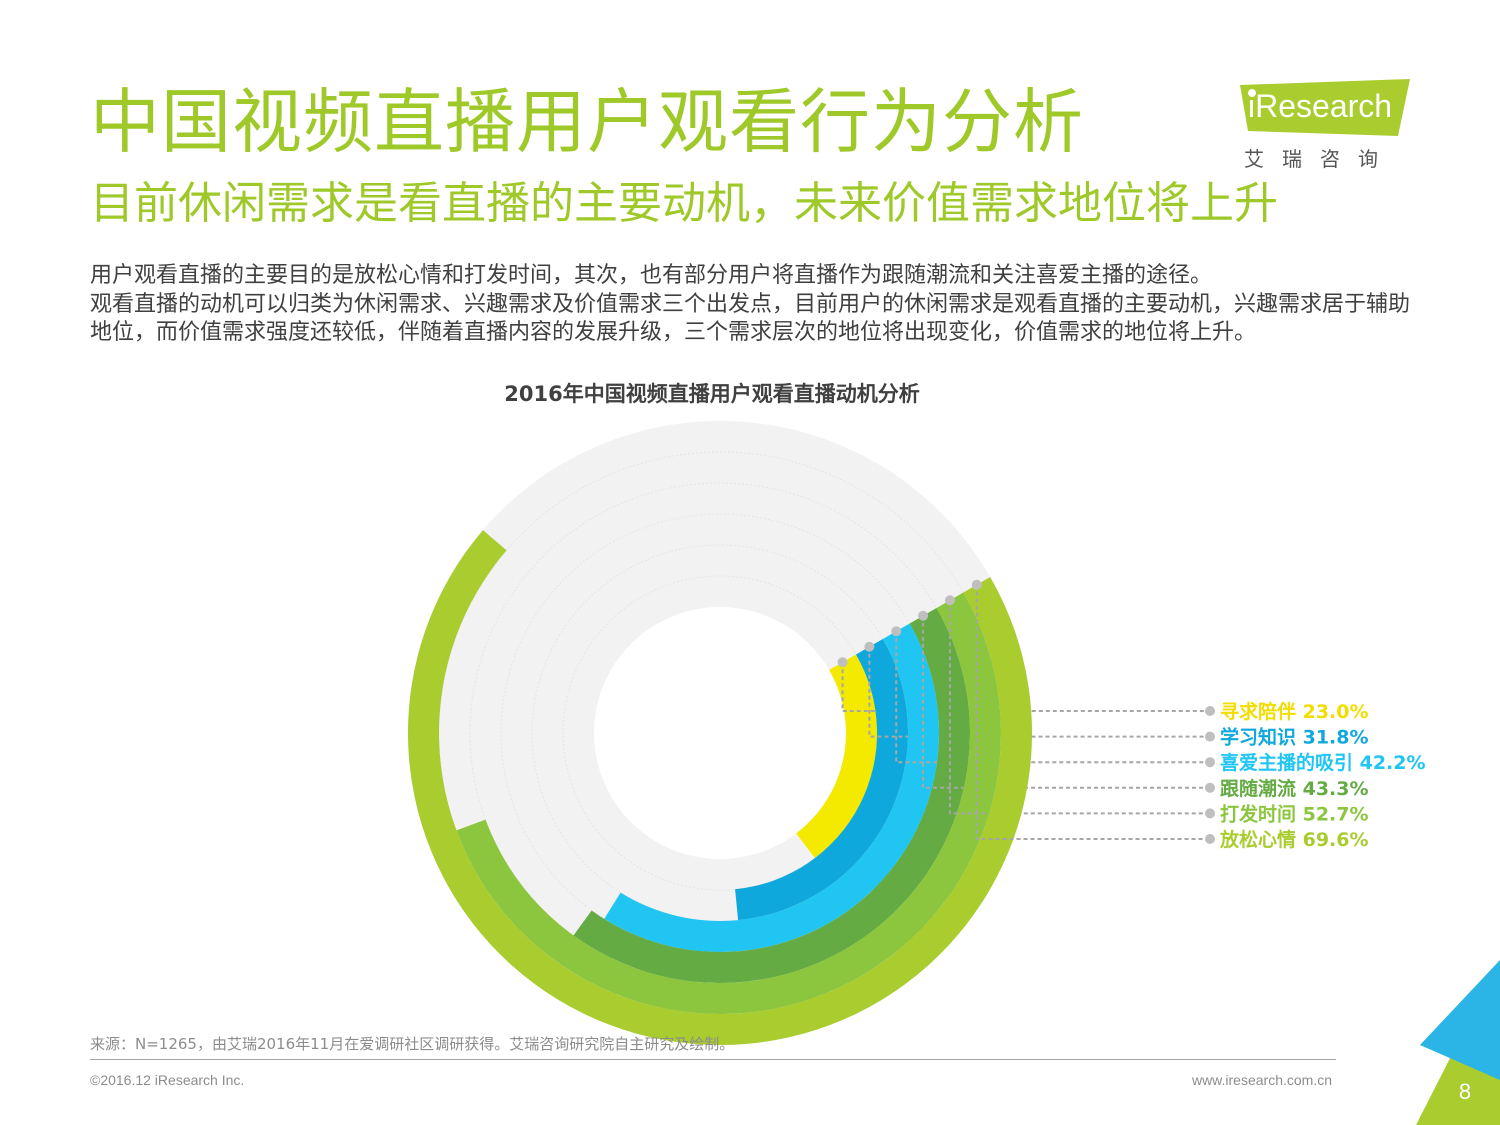 Image resolution: width=1500 pixels, height=1125 pixels. Describe the element at coordinates (1320, 159) in the screenshot. I see `logo-chinese-text: 艾瑞咨询` at that location.